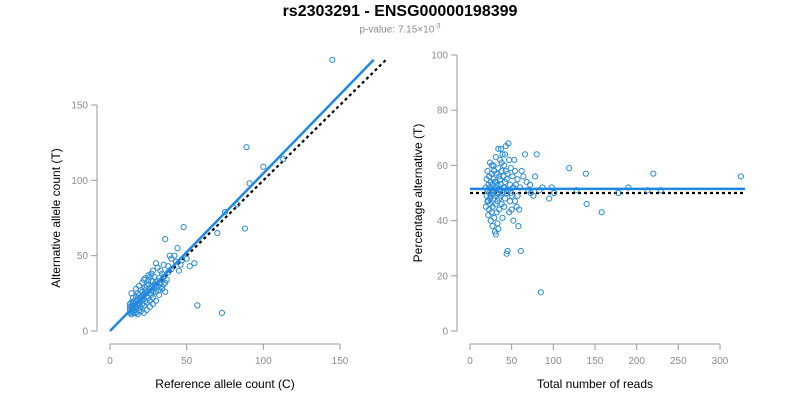  I want to click on left-x-tick-label: 150, so click(340, 361).